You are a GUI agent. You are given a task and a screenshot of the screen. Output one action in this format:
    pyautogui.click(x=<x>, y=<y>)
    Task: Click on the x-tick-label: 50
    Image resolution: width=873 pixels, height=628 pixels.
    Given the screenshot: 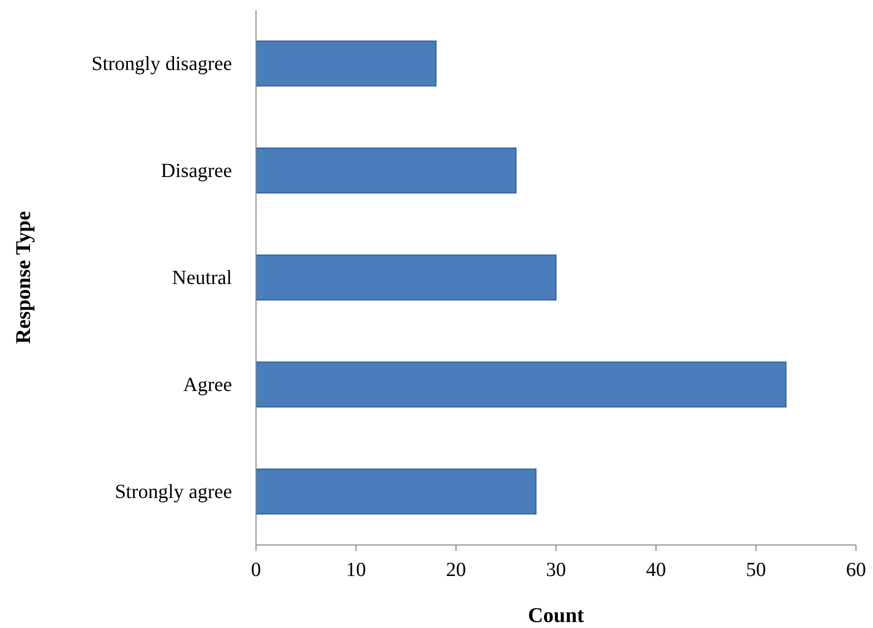 What is the action you would take?
    pyautogui.click(x=756, y=570)
    